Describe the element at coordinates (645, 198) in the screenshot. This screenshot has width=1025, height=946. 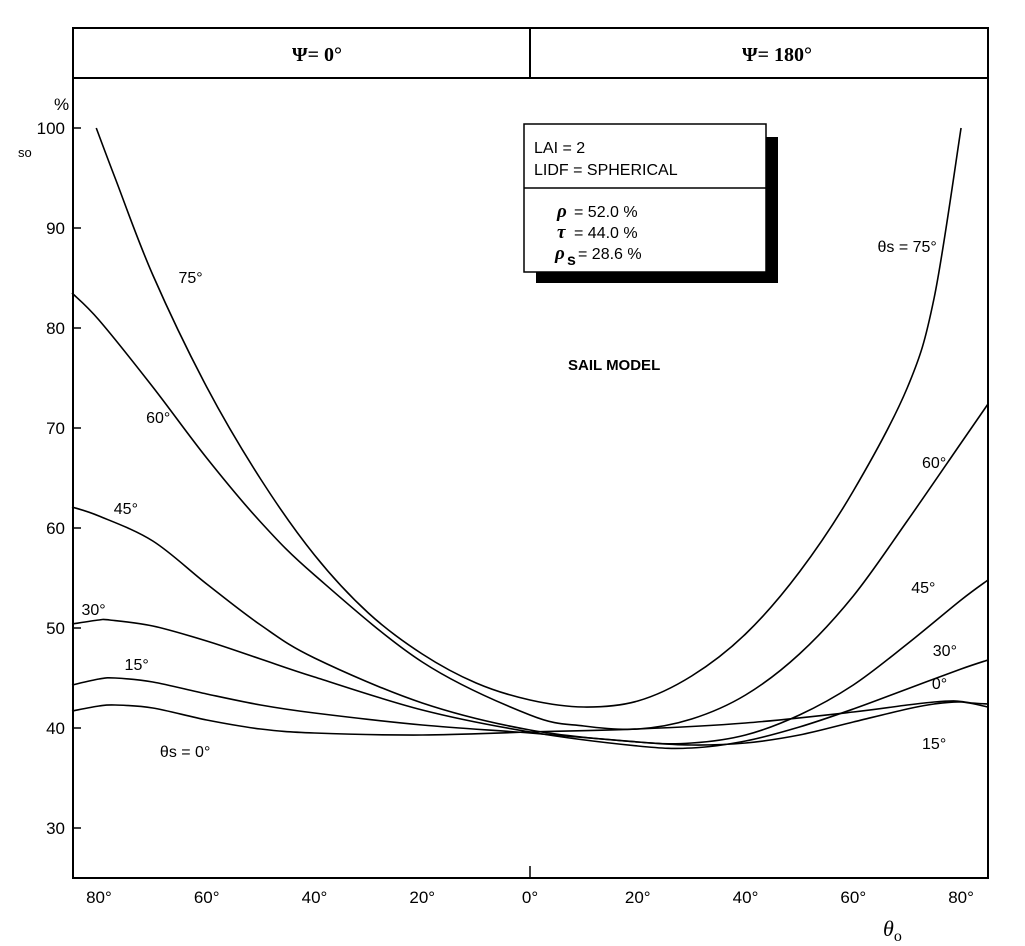
I see `parameter-box` at that location.